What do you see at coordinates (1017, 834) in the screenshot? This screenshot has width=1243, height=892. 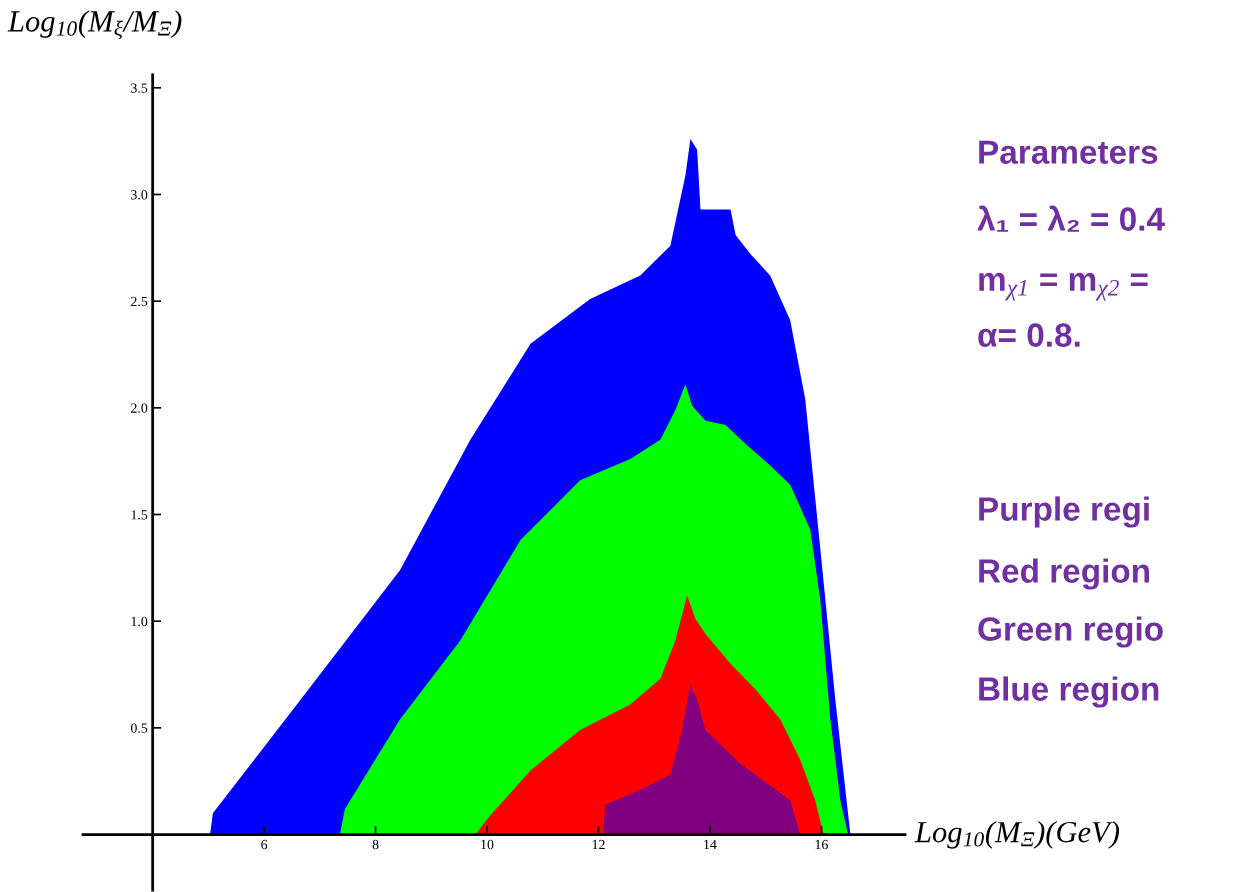 I see `x-axis-title: Log$_{10}$(M$_{Ξ}$)(GeV)` at bounding box center [1017, 834].